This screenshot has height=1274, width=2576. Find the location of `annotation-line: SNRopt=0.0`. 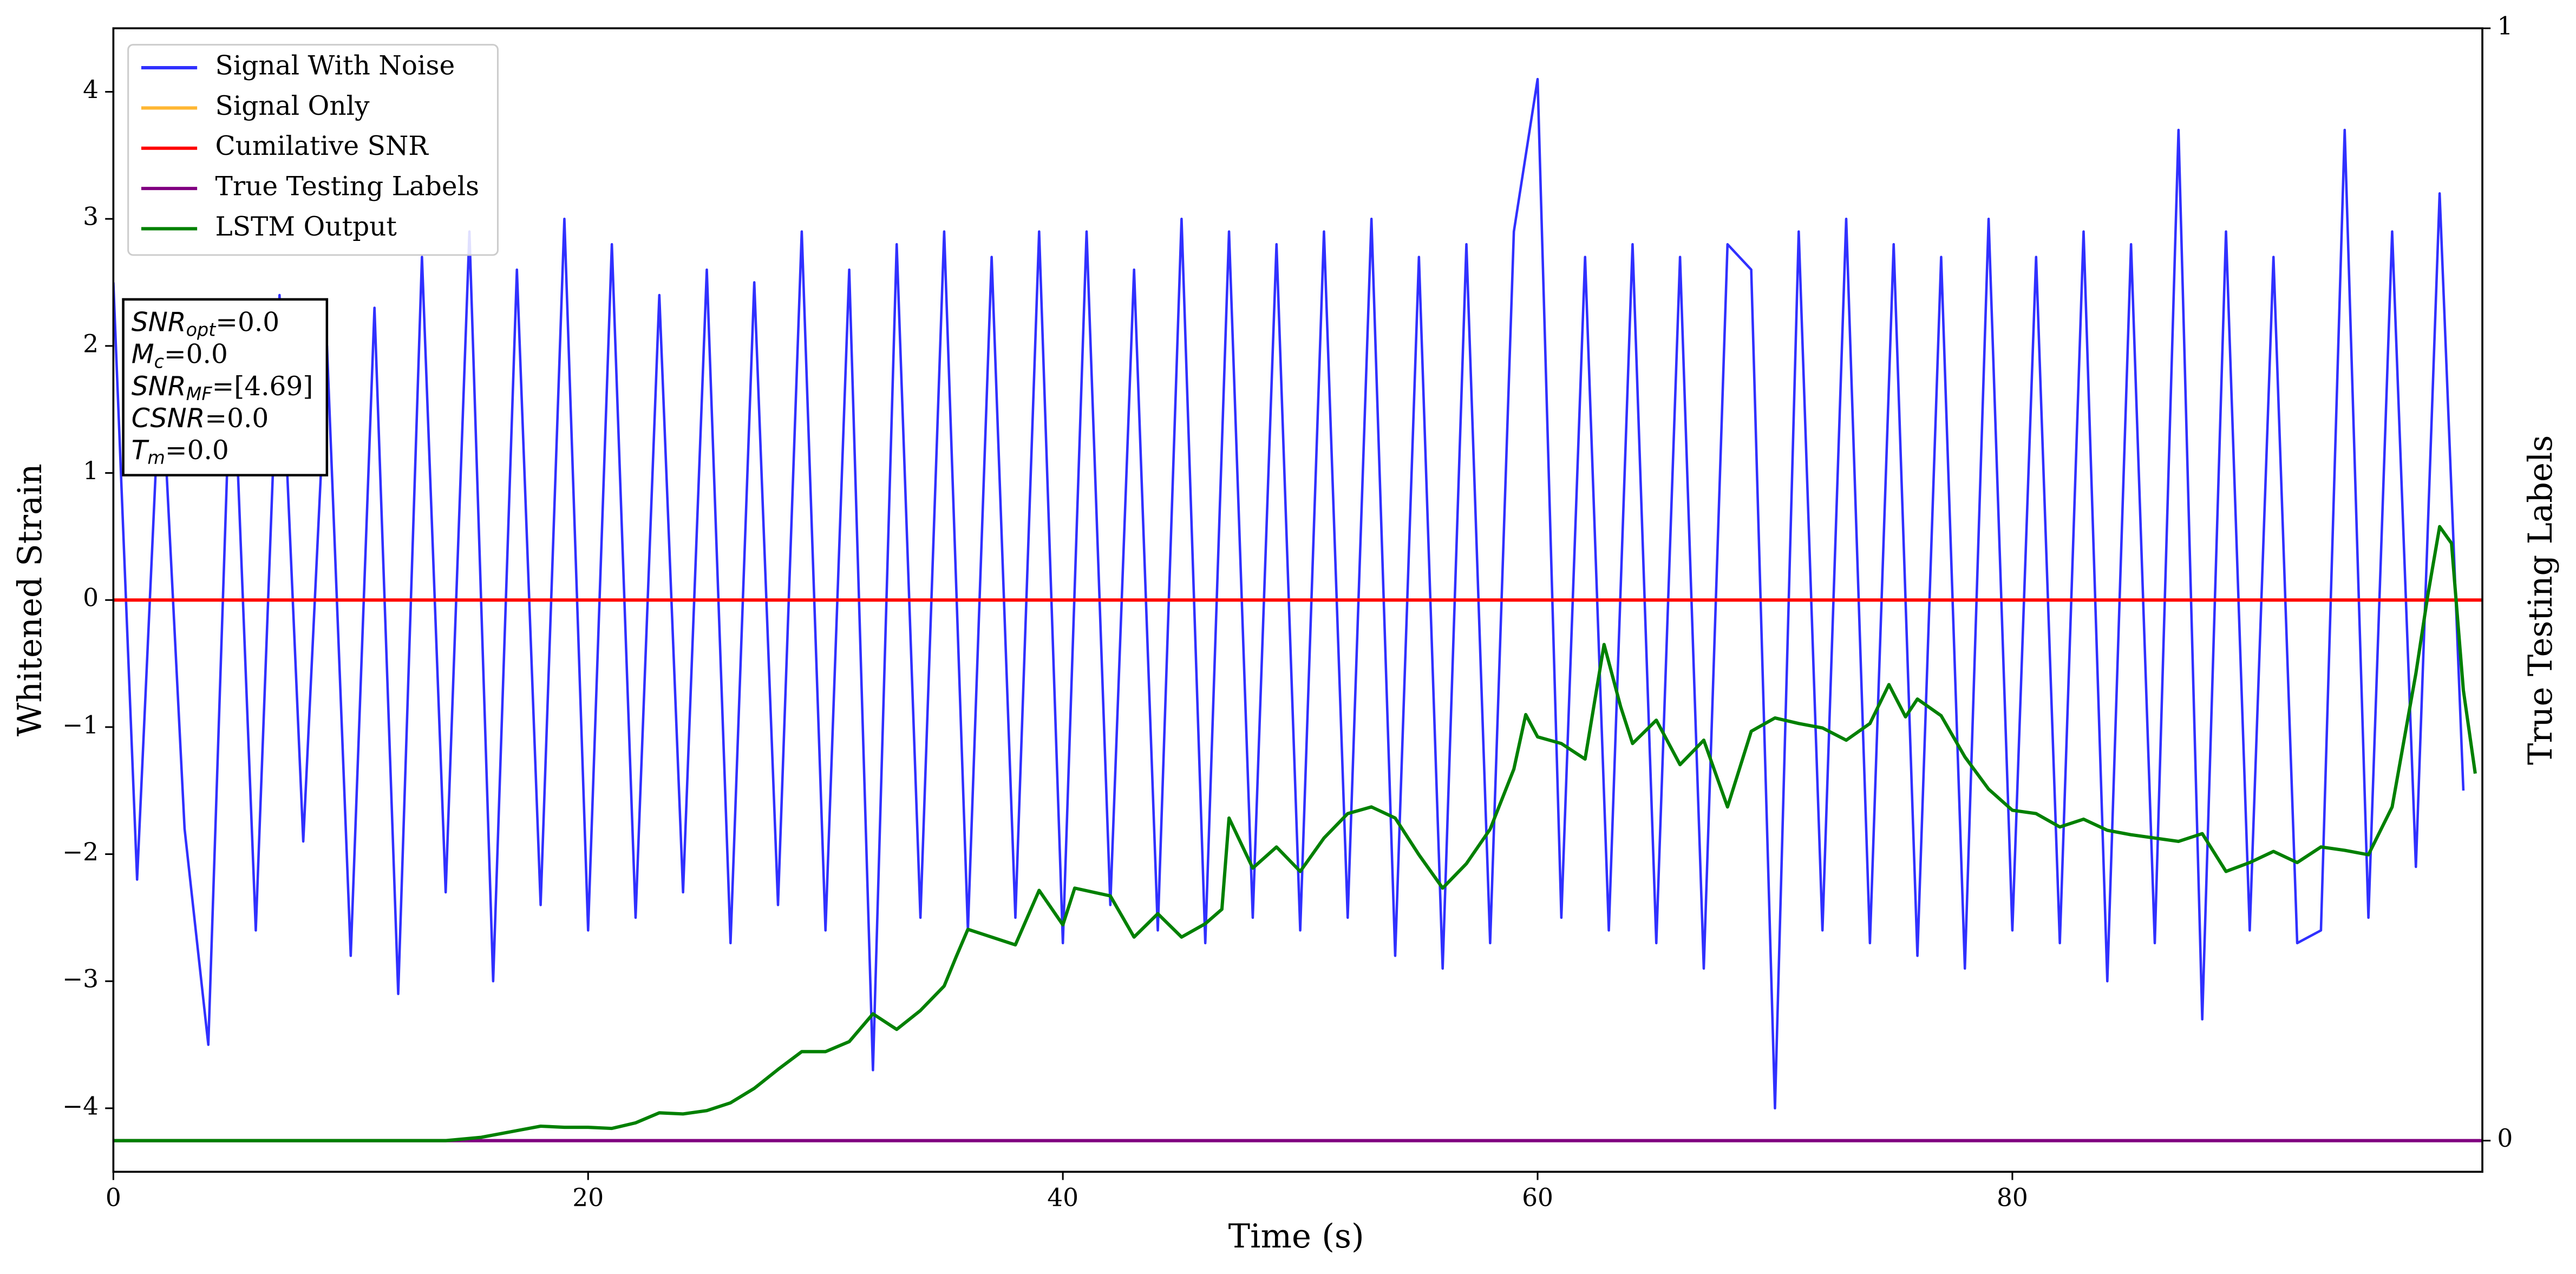

annotation-line: SNRopt=0.0 is located at coordinates (206, 323).